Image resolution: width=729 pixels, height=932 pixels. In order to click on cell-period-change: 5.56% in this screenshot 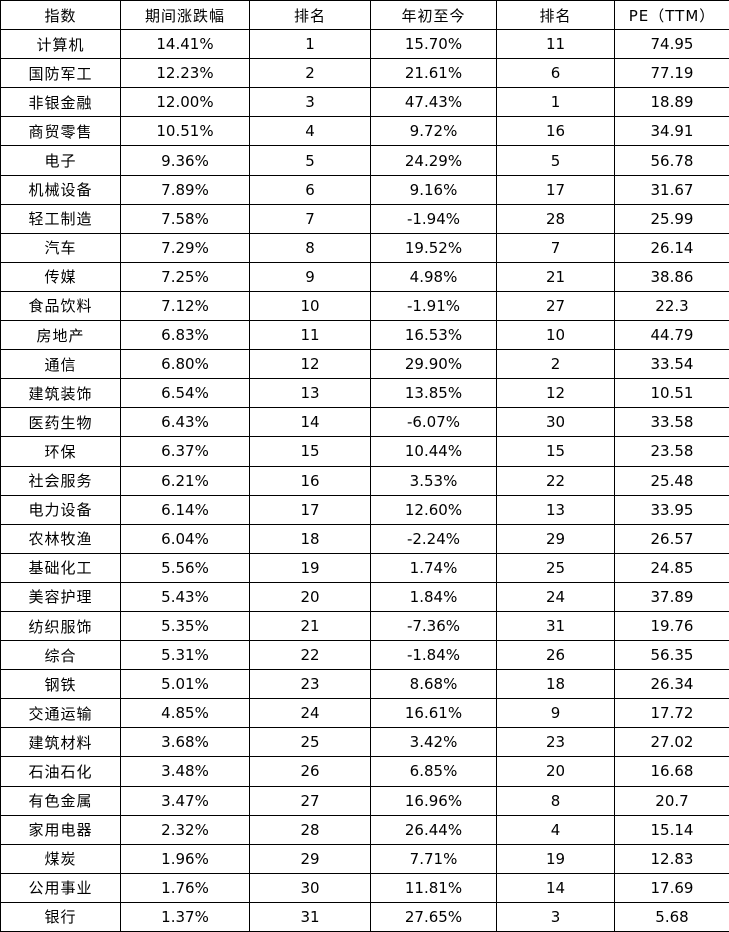, I will do `click(185, 567)`.